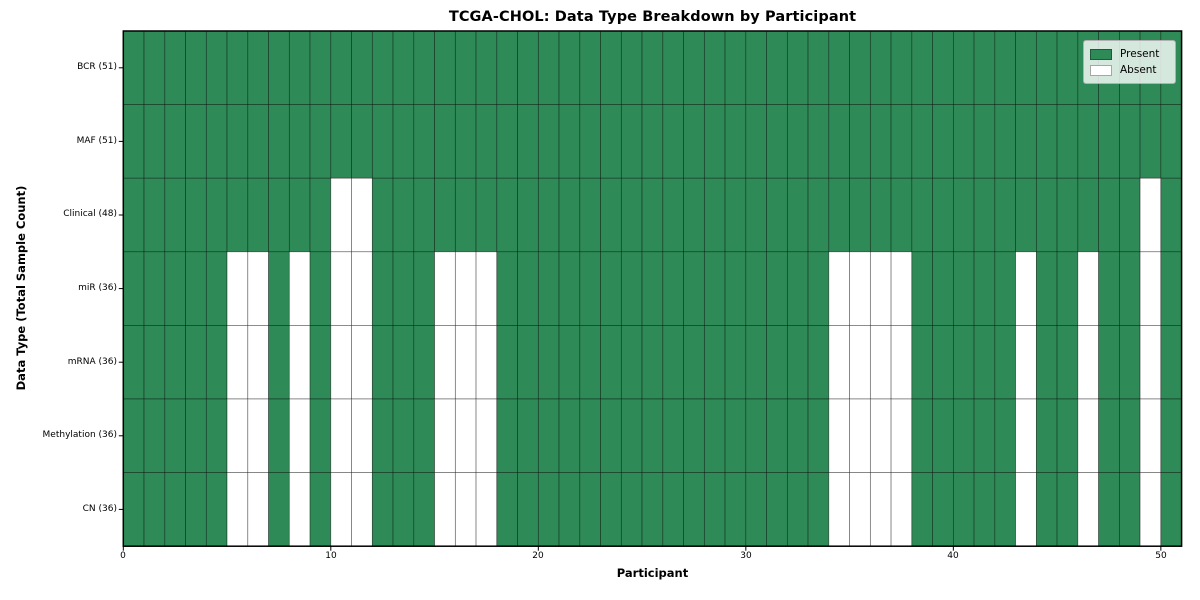 The image size is (1200, 600). What do you see at coordinates (1101, 70) in the screenshot?
I see `legend-absent-swatch-icon` at bounding box center [1101, 70].